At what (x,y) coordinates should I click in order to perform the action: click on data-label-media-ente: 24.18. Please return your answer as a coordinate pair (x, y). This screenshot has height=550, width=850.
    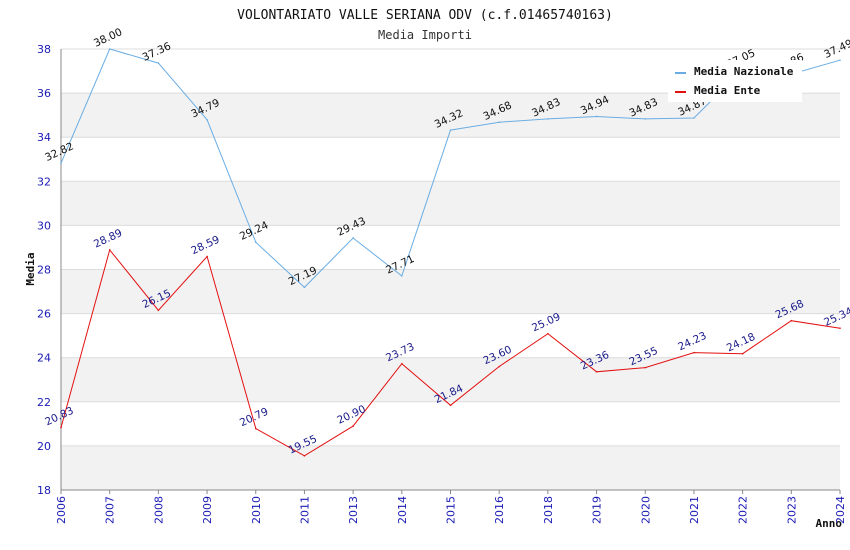
    Looking at the image, I should click on (741, 343).